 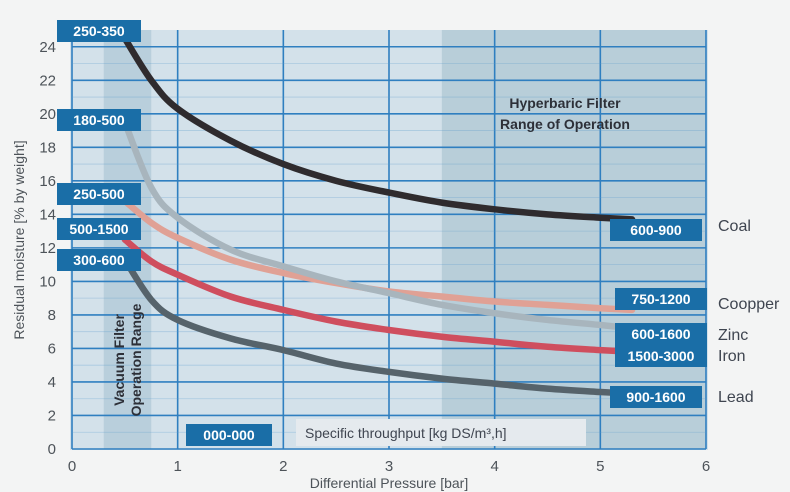 I want to click on end-label-zinc: 600-1600, so click(x=661, y=334).